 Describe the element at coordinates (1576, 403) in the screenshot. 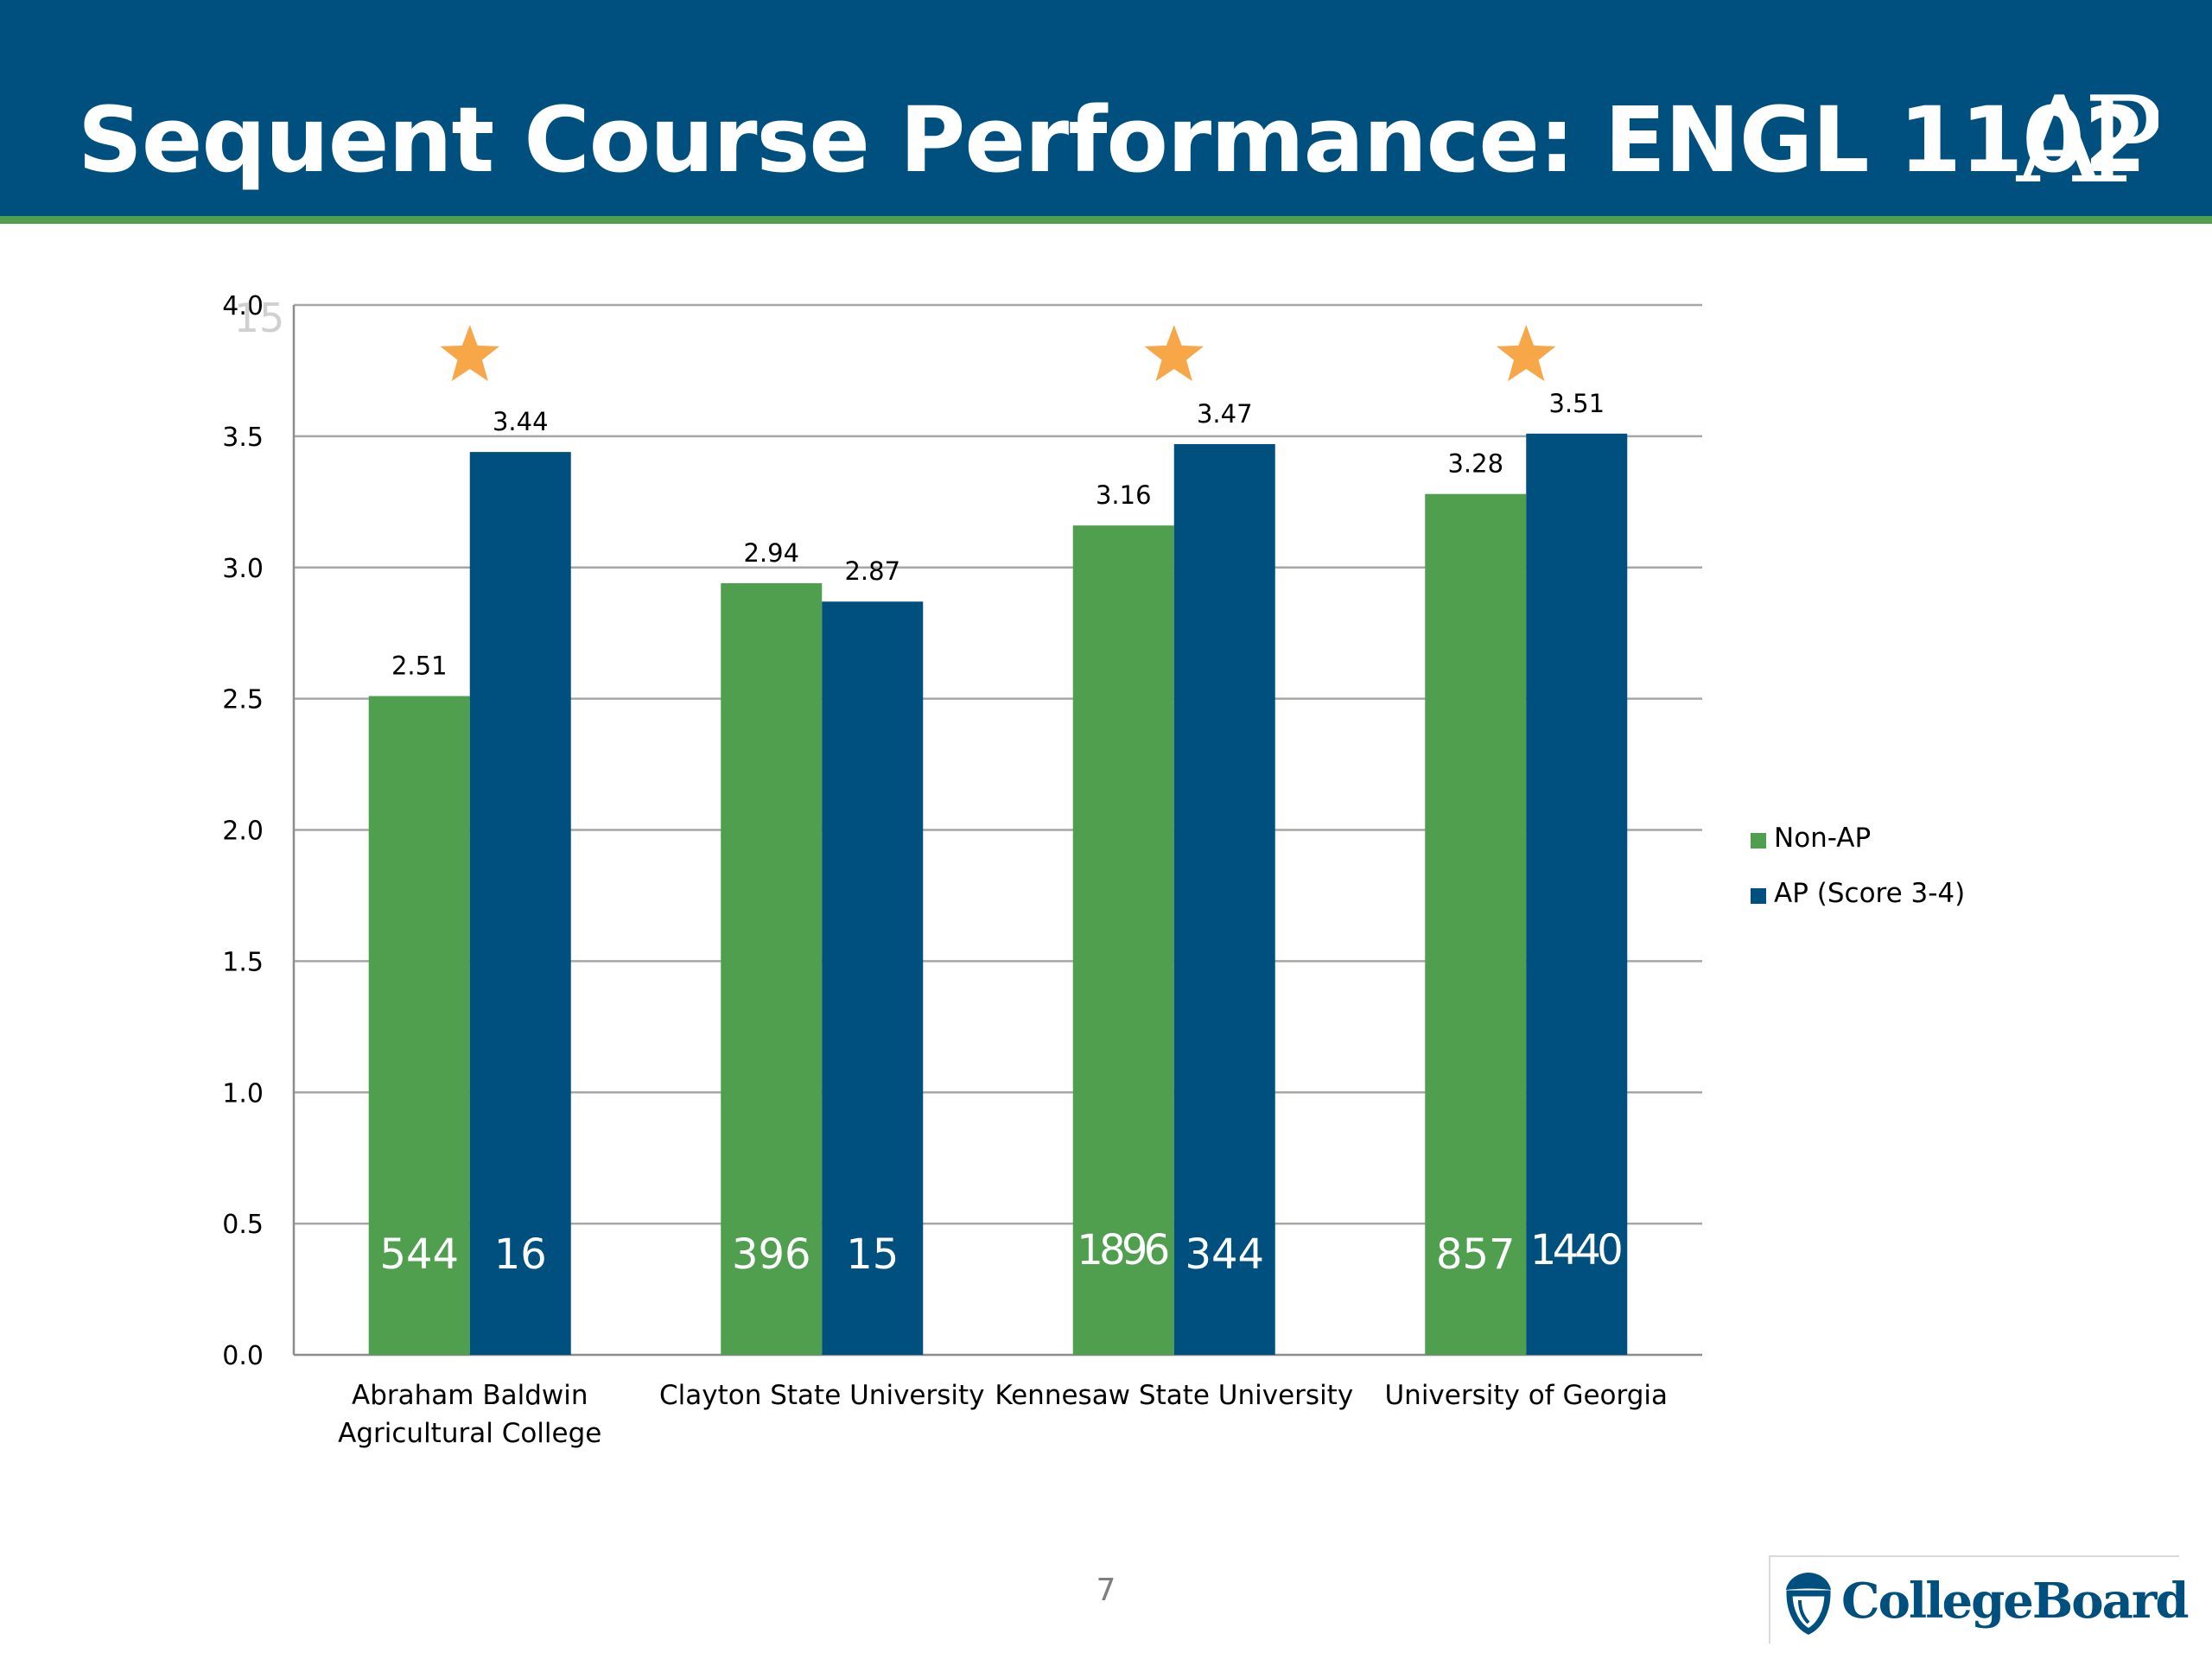

I see `data-label: 3.51` at that location.